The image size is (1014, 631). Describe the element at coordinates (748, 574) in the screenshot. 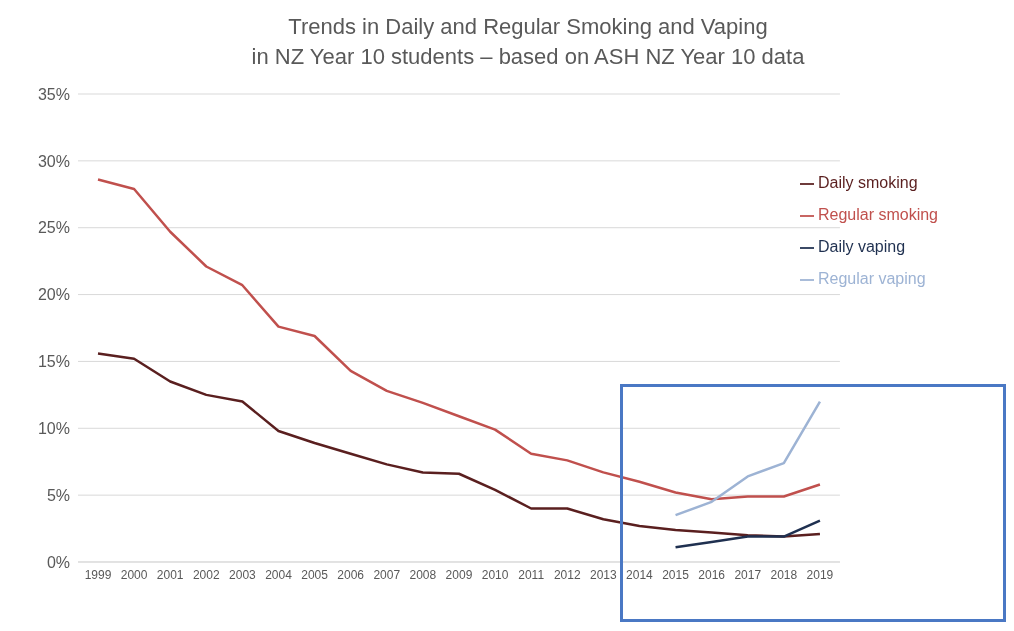

I see `x-tick-label: 2017` at that location.